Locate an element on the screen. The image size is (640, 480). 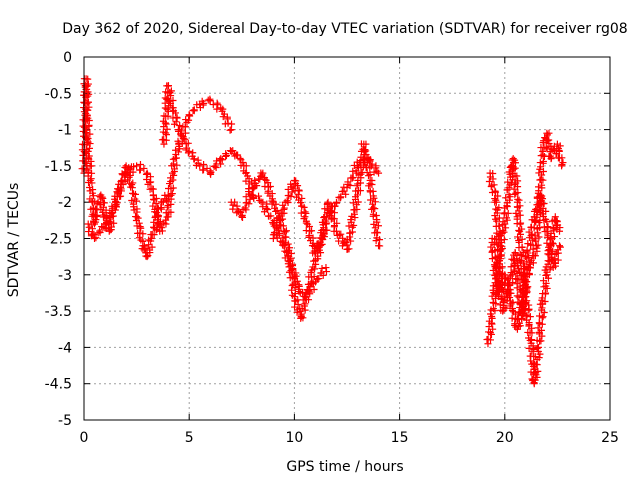
x-tick-label: 25 is located at coordinates (610, 438).